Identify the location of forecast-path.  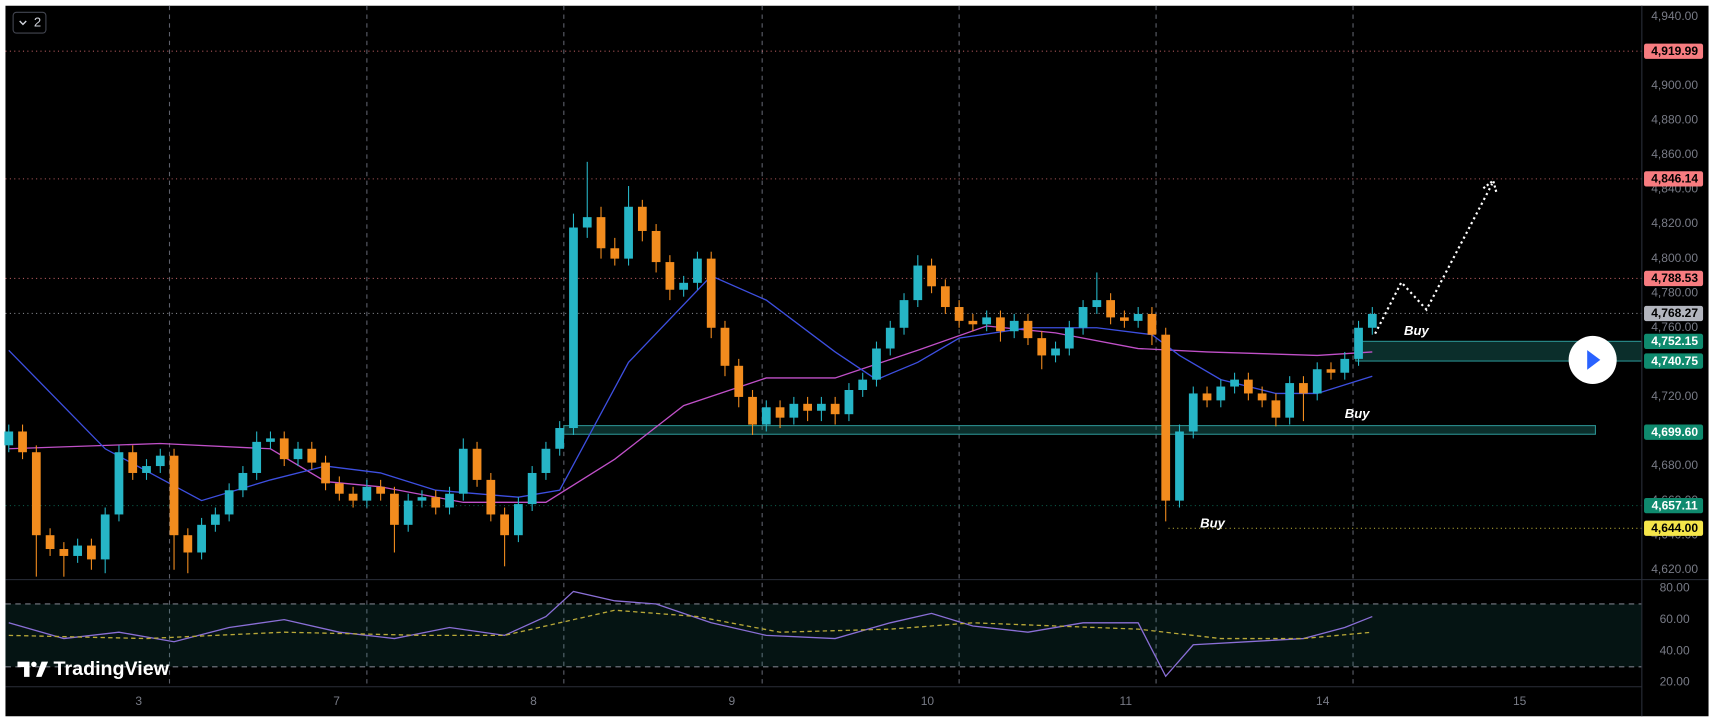
(1434, 259).